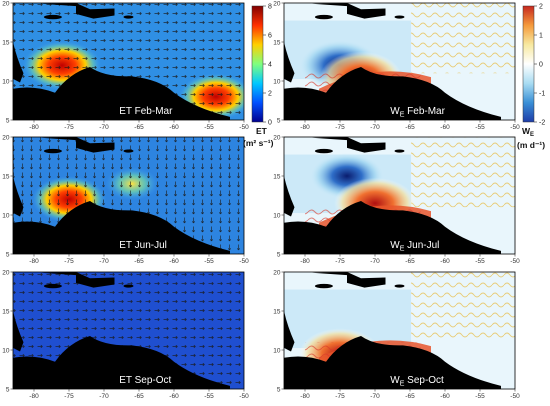 This screenshot has height=406, width=550. Describe the element at coordinates (414, 246) in the screenshot. I see `panel-label: WE Jun-Jul` at that location.